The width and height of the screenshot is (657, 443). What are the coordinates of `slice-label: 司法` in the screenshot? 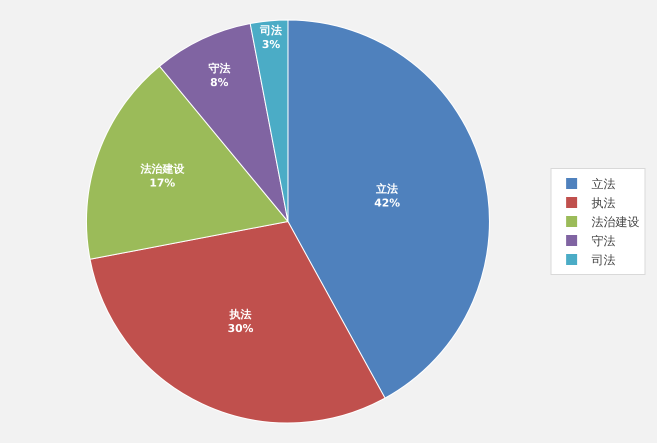 It's located at (270, 31).